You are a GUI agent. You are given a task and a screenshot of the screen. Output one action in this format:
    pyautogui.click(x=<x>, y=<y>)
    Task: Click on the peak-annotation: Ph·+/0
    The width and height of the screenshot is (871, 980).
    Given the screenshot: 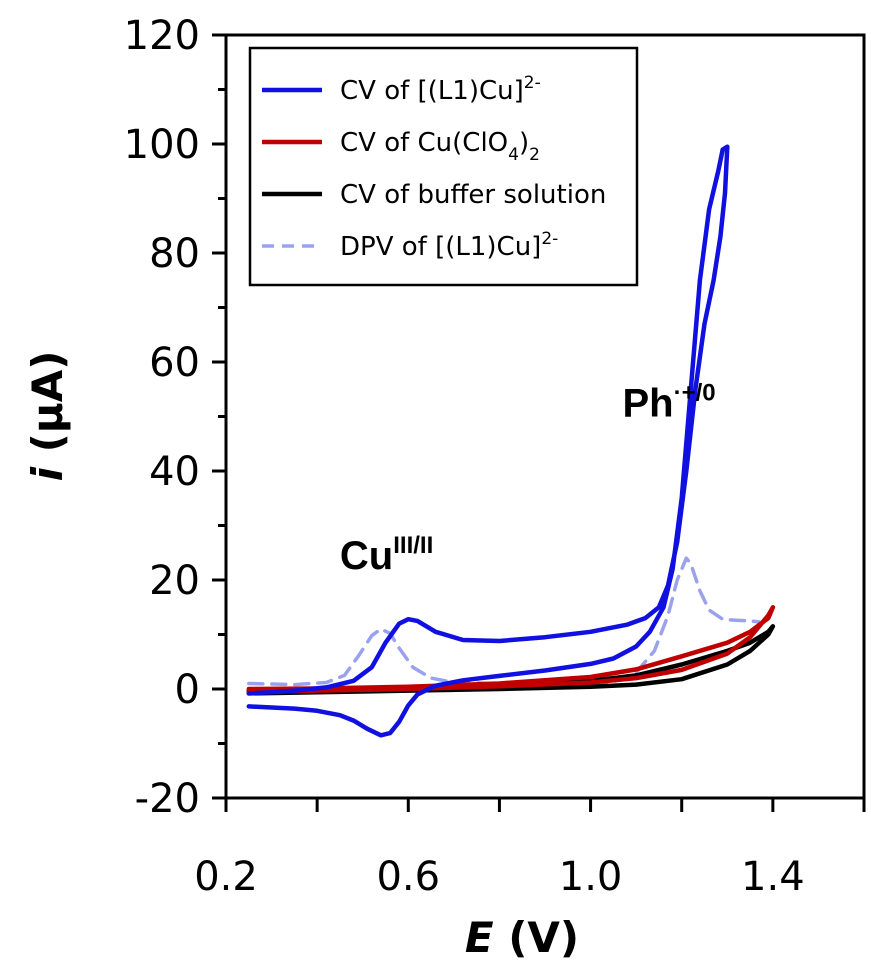 What is the action you would take?
    pyautogui.click(x=668, y=403)
    